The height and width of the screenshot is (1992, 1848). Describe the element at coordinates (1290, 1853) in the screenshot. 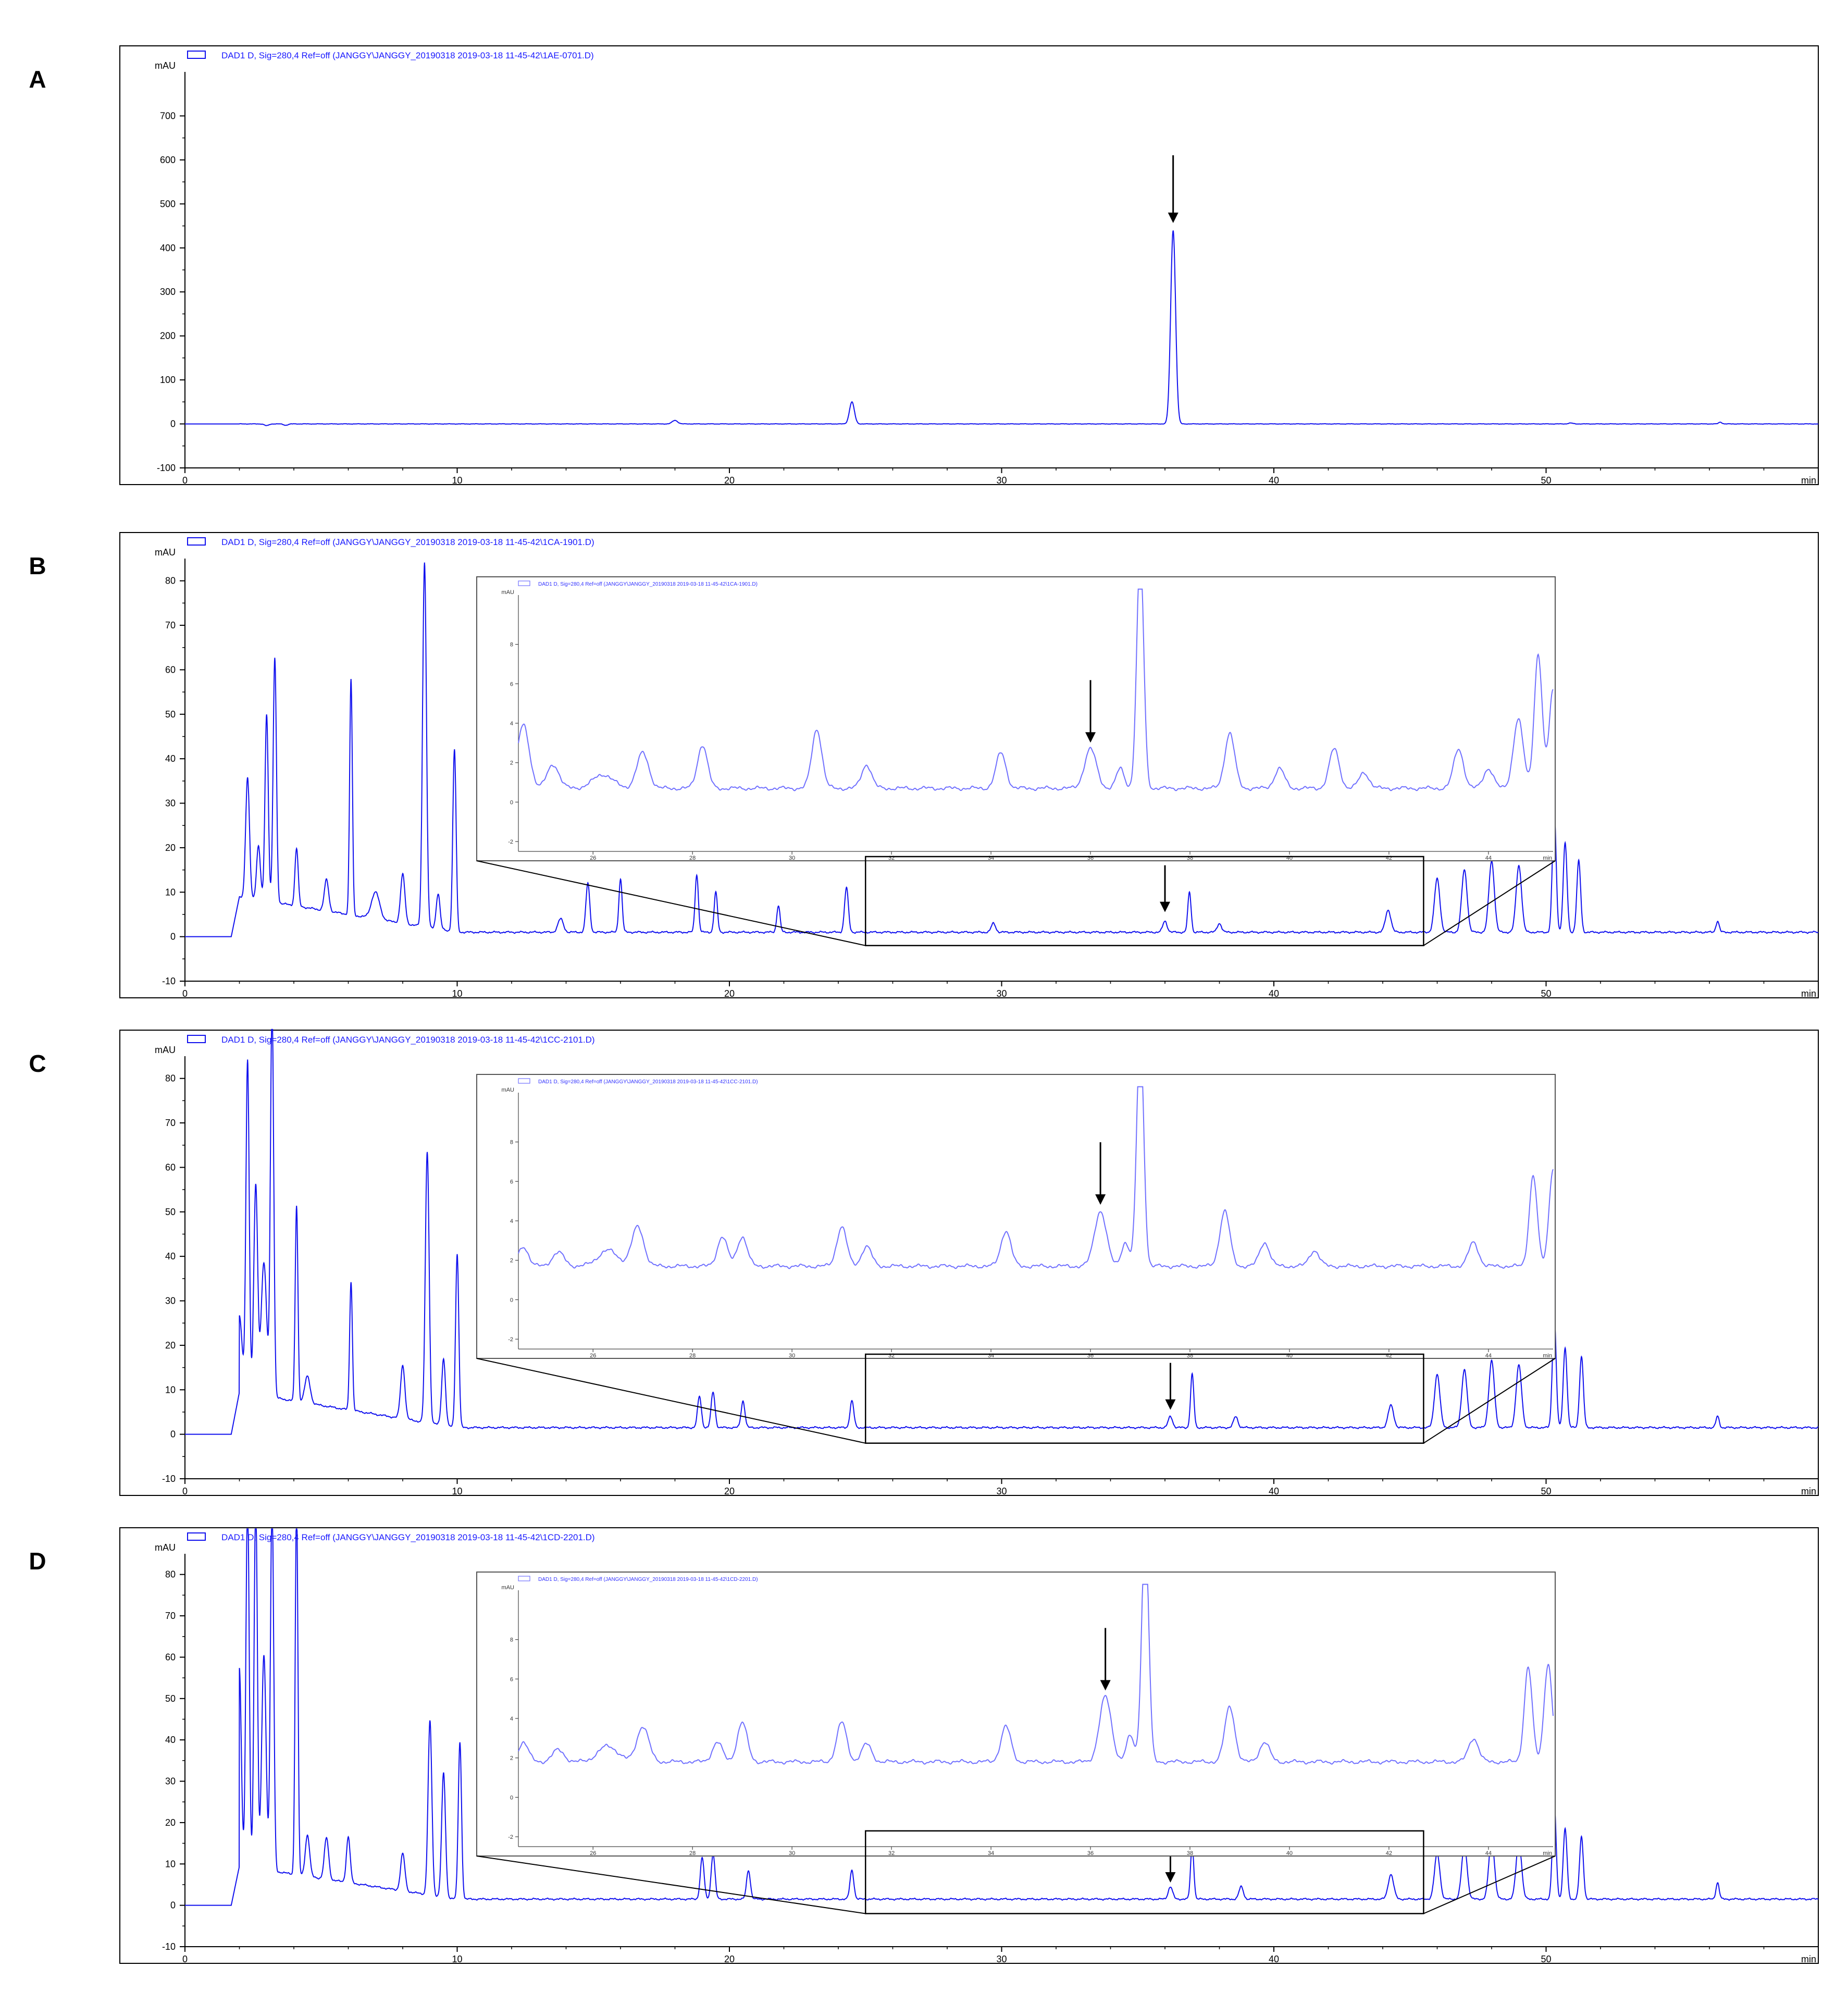

I see `inset-x-tick-label: 40` at that location.